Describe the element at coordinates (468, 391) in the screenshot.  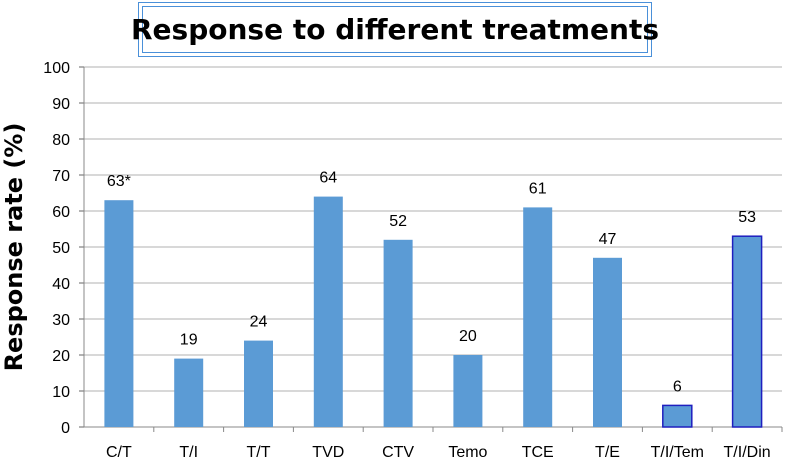
I see `bar-temo` at that location.